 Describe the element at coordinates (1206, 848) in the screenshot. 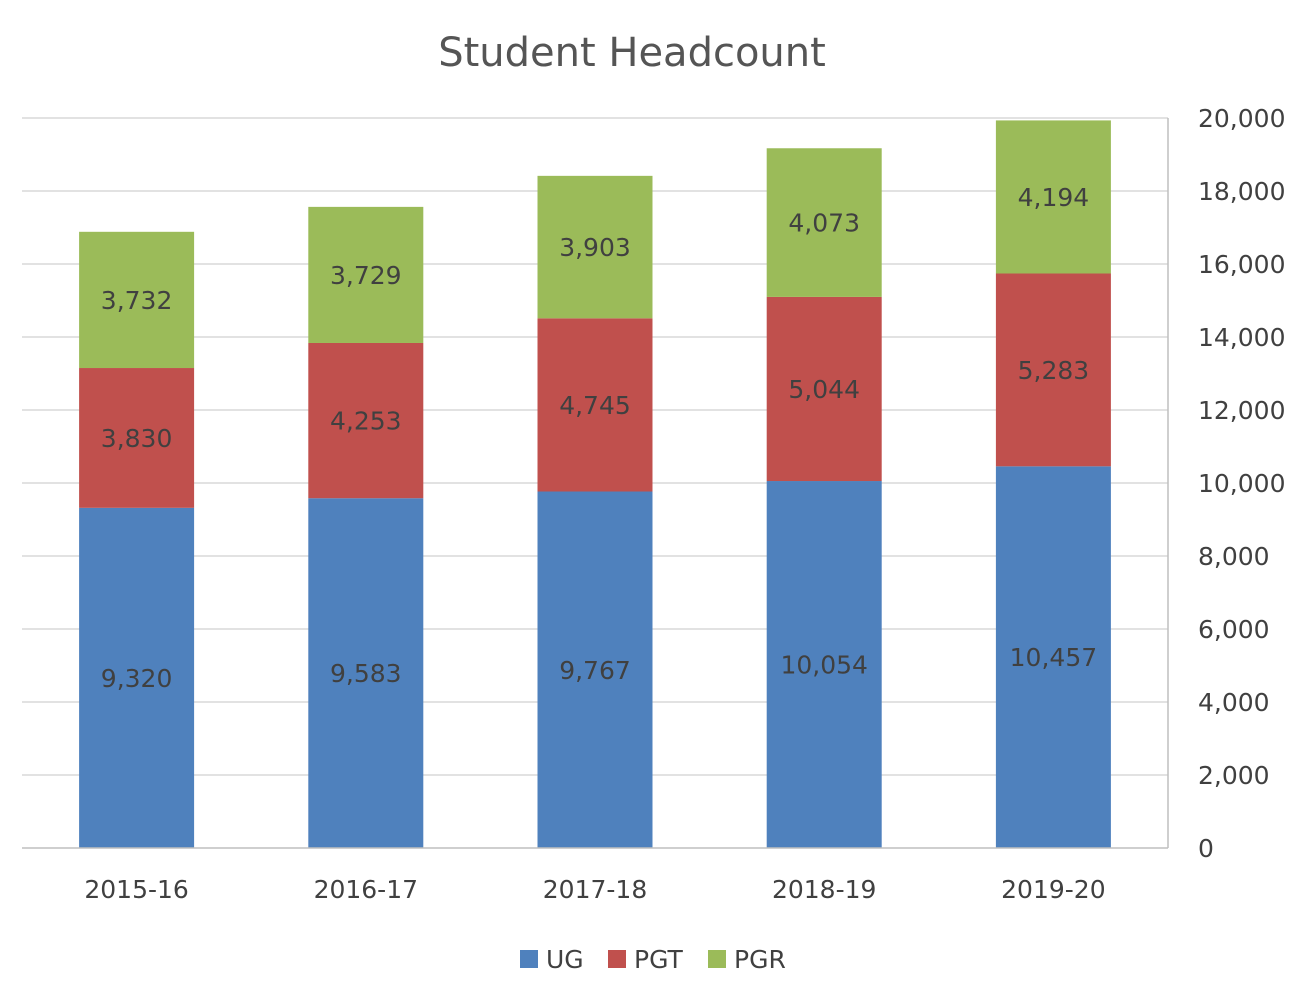

I see `y-tick-label: 0` at that location.